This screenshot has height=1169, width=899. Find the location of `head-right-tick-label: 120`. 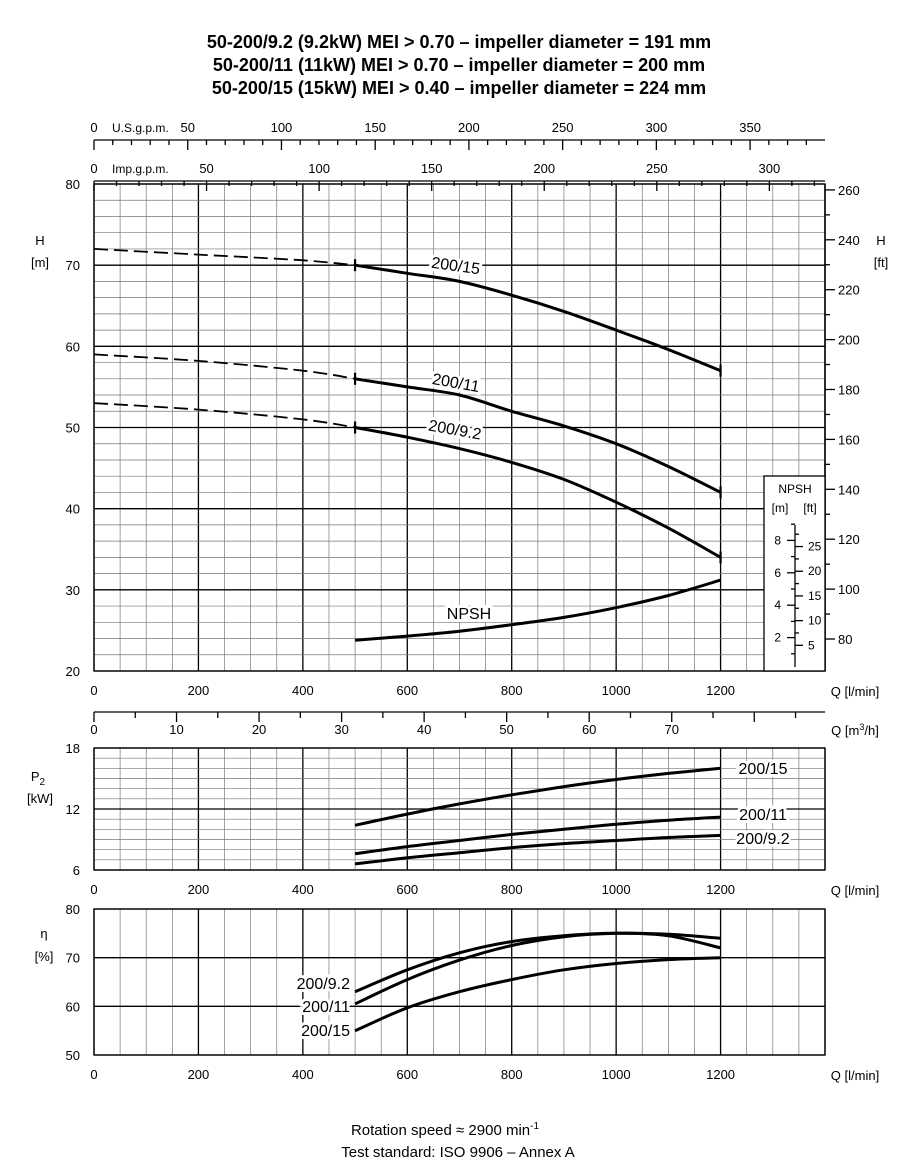

head-right-tick-label: 120 is located at coordinates (849, 539).